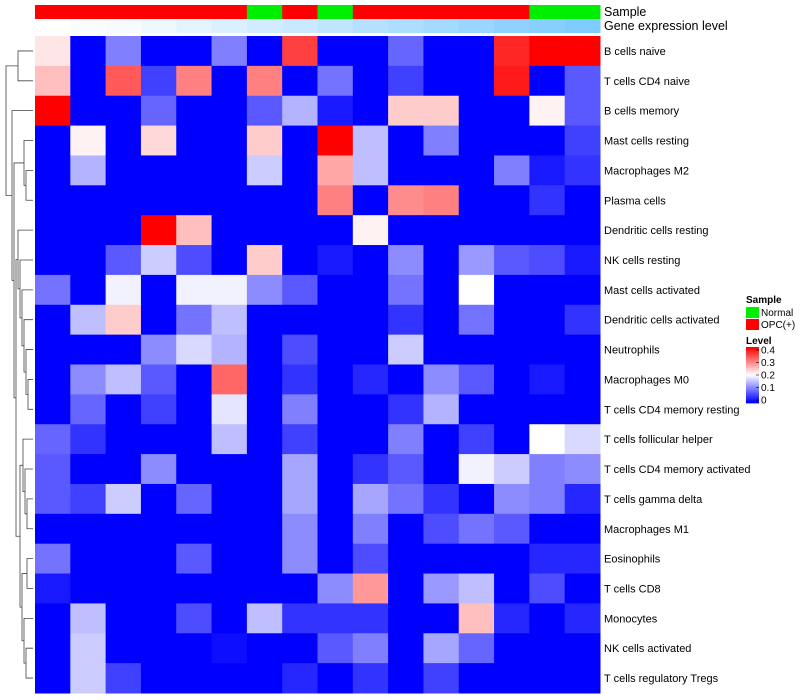  I want to click on row-label: T cells CD4 naive, so click(647, 82).